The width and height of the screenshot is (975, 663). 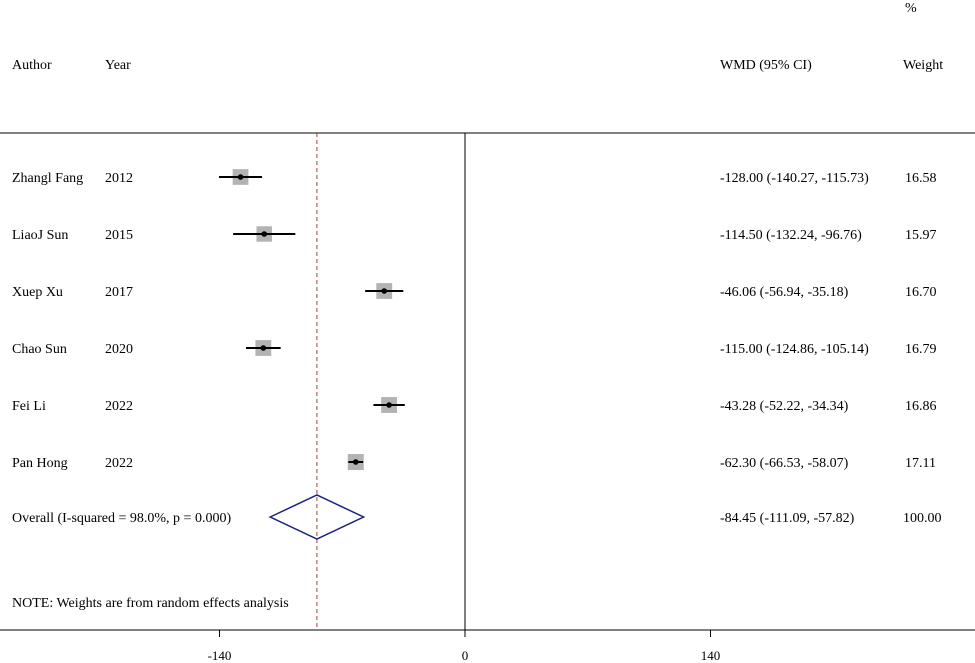 I want to click on study-author: Xuep Xu, so click(x=37, y=292).